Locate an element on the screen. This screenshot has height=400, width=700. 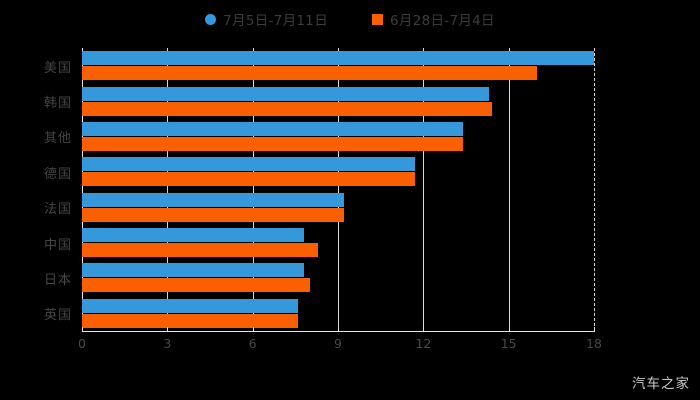
y-axis-label: 德国 is located at coordinates (57, 174).